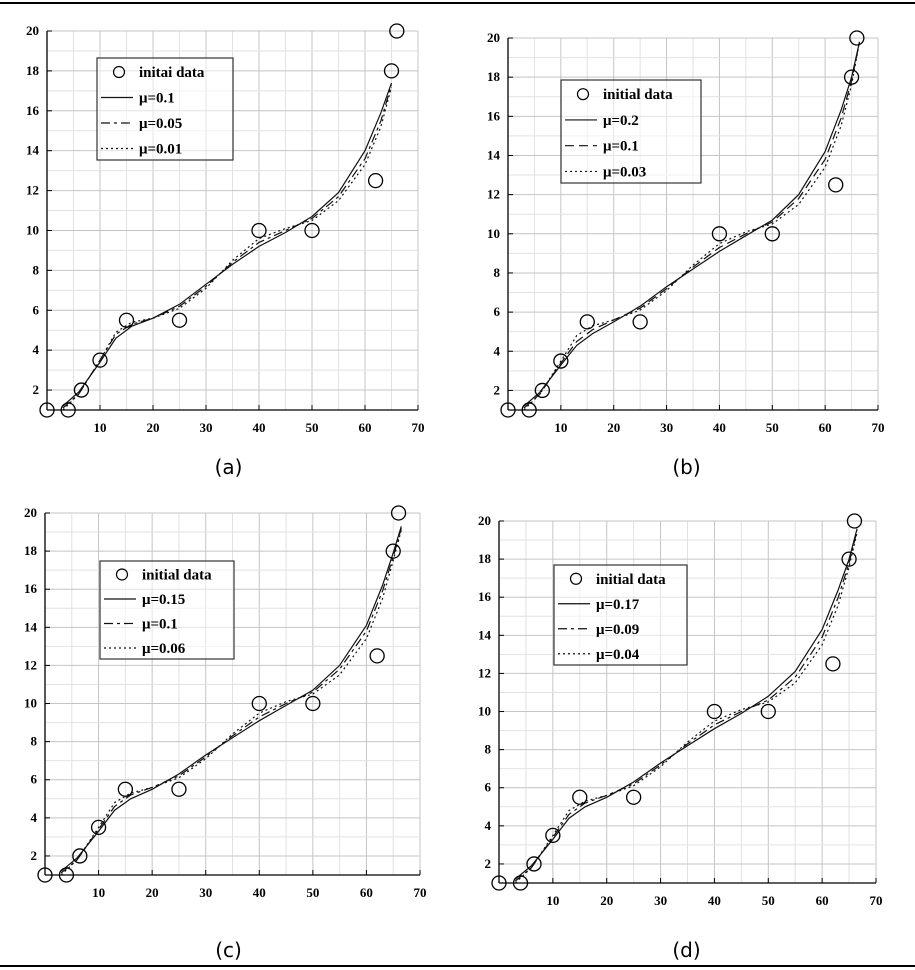 This screenshot has height=970, width=915. I want to click on legend-label-data: initai data, so click(172, 73).